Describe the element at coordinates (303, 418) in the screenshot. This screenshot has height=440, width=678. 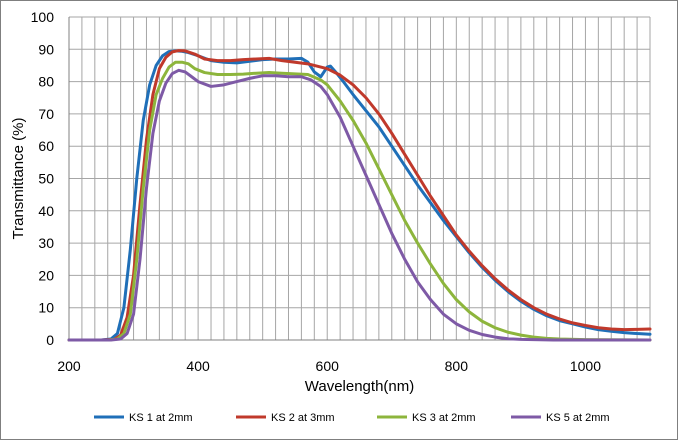
I see `legend-label: KS 2 at 3mm` at that location.